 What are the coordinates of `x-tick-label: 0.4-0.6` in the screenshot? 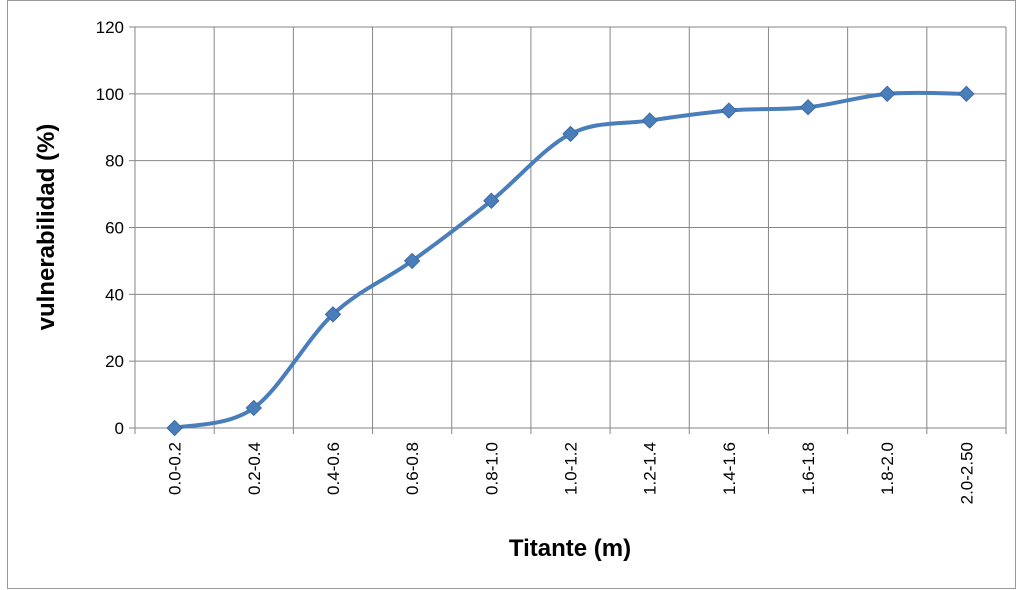 It's located at (333, 468).